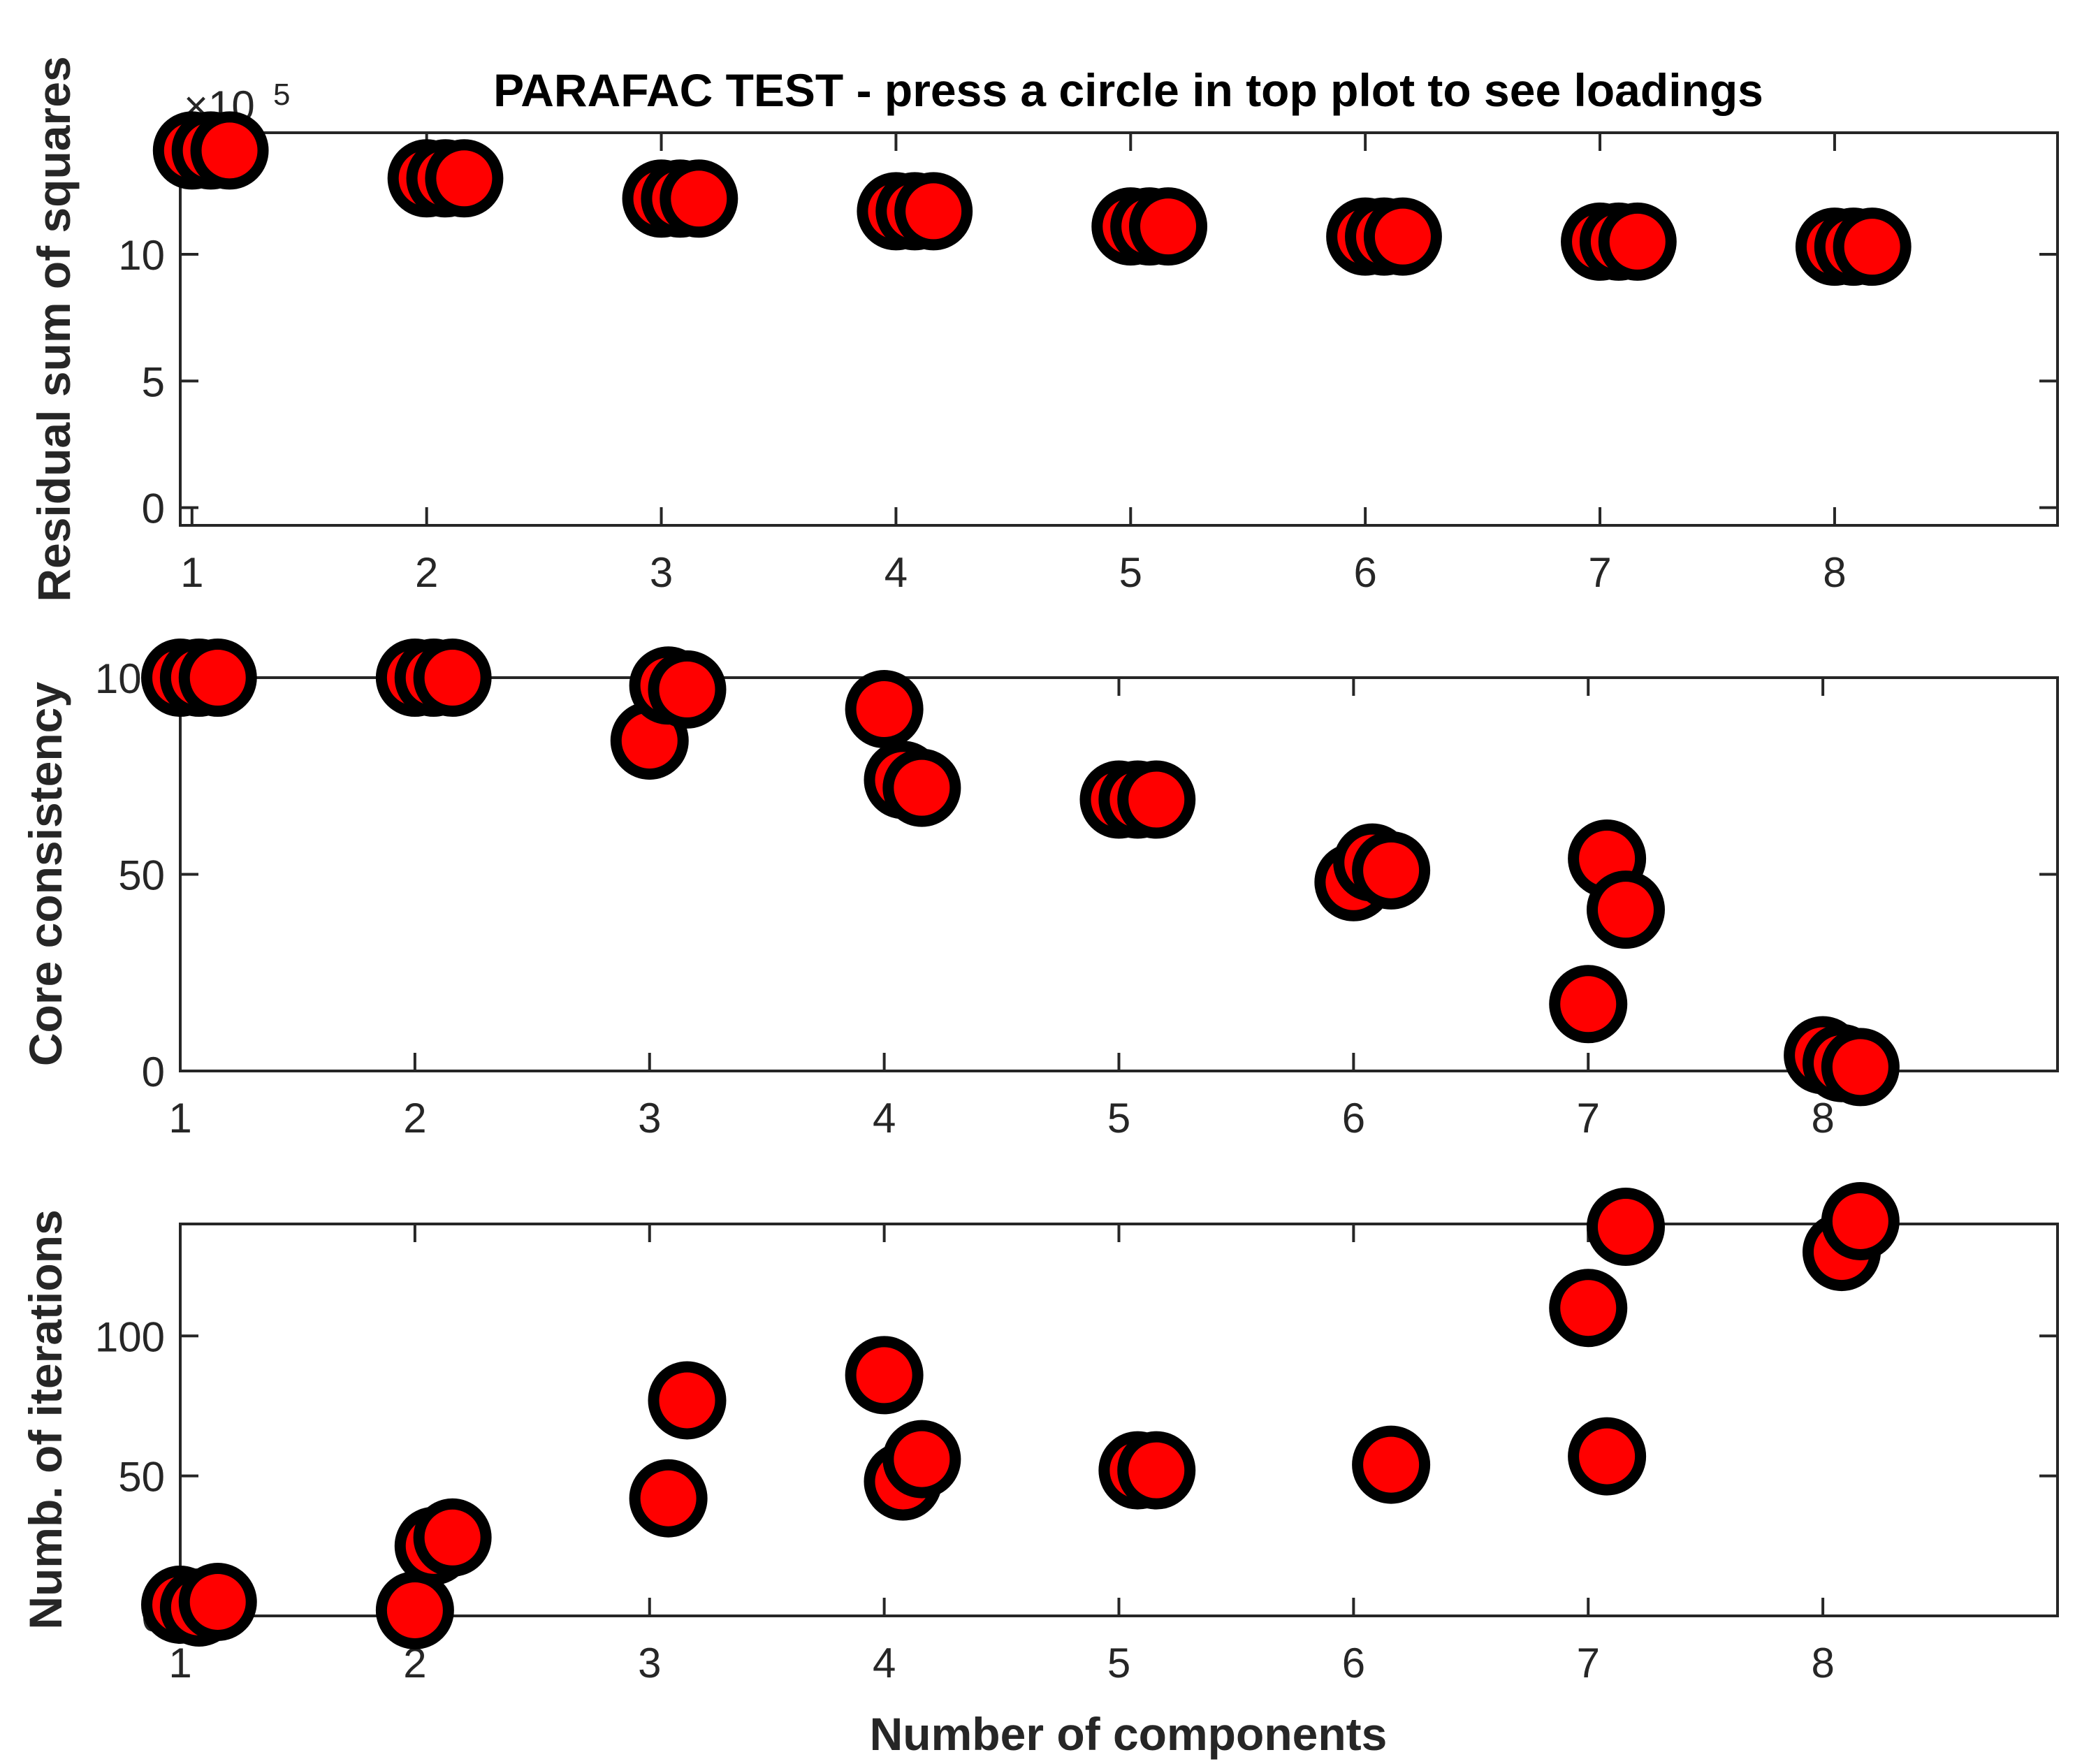  I want to click on x-tick-label-0-5: 6, so click(1364, 572).